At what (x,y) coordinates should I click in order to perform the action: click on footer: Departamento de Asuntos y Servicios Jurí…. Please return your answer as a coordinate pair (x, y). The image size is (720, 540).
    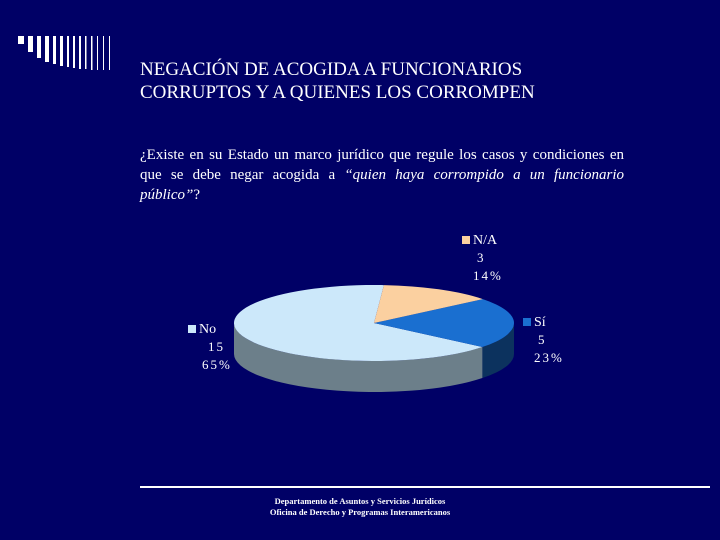
    Looking at the image, I should click on (360, 507).